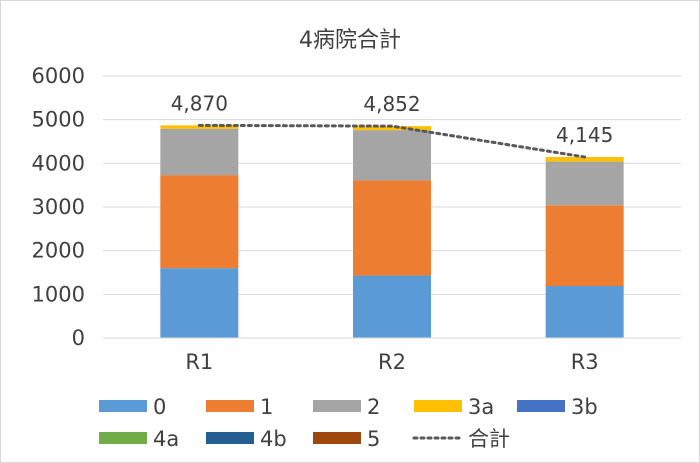 The image size is (700, 463). What do you see at coordinates (373, 439) in the screenshot?
I see `legend-label: 5` at bounding box center [373, 439].